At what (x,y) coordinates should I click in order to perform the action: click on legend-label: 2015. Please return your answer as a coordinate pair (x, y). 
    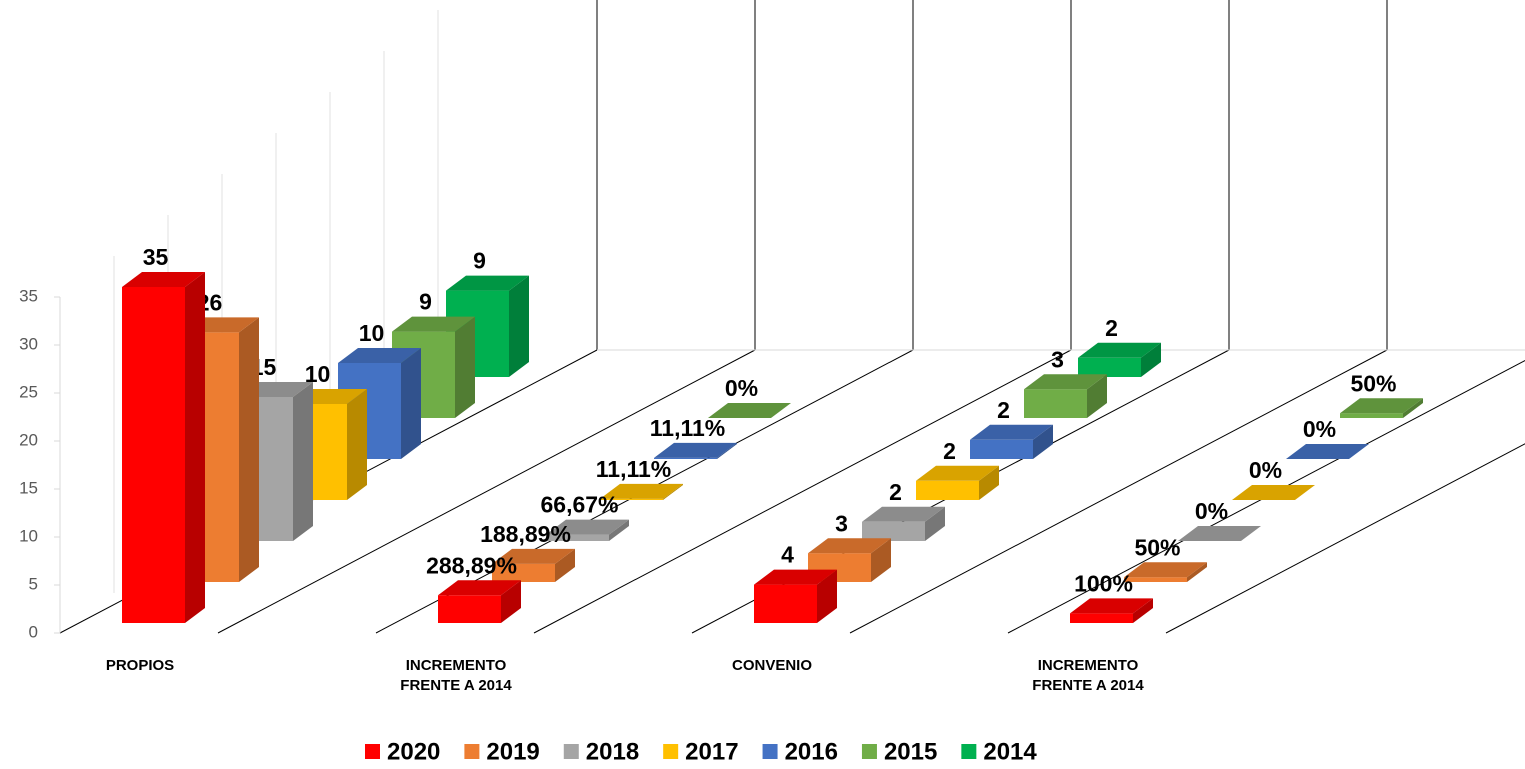
    Looking at the image, I should click on (910, 751).